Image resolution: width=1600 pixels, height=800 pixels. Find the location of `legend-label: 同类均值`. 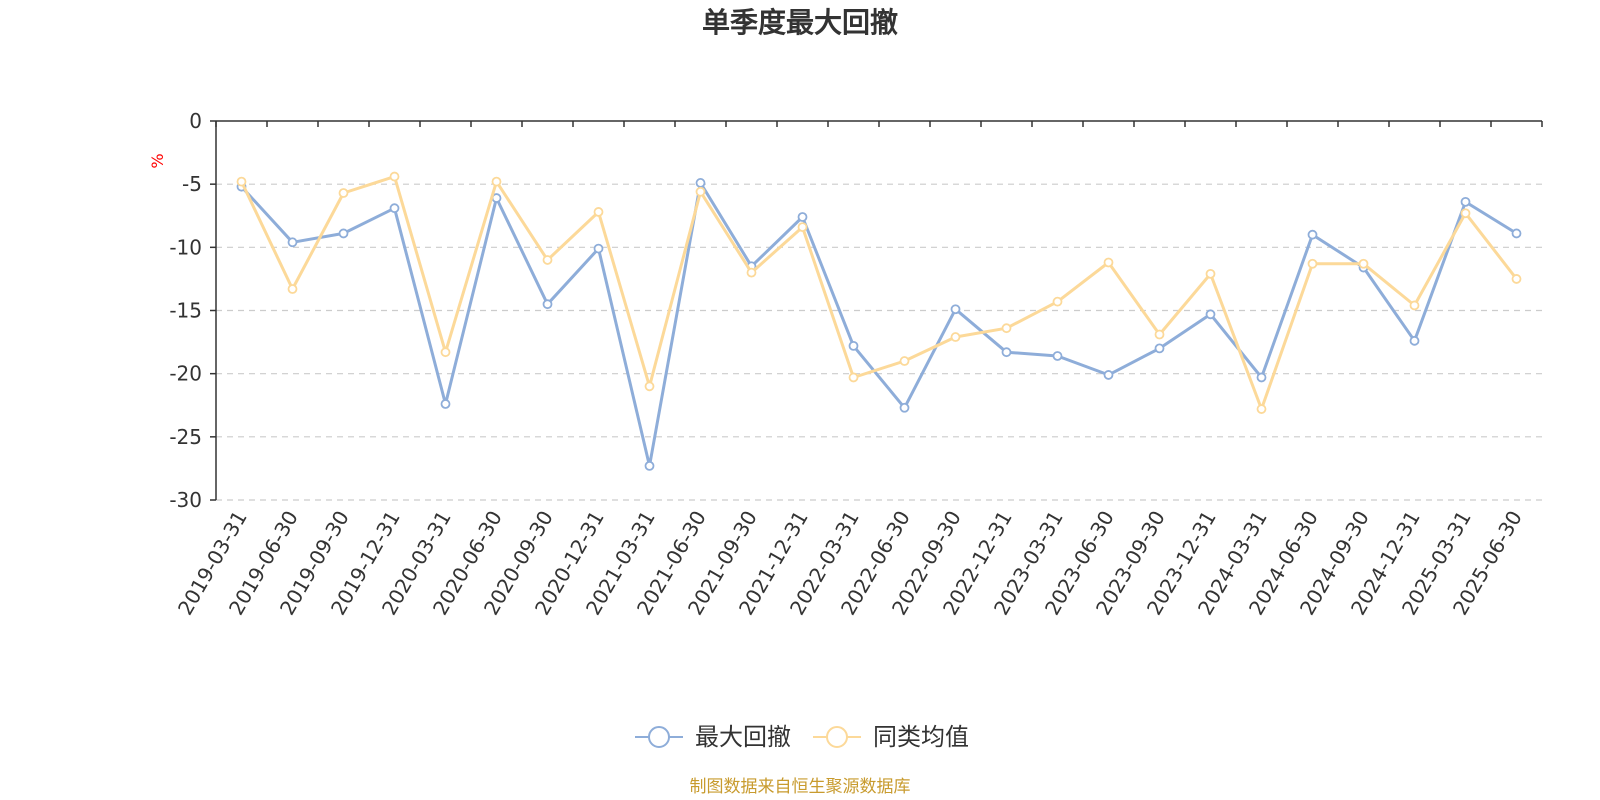

legend-label: 同类均值 is located at coordinates (921, 737).